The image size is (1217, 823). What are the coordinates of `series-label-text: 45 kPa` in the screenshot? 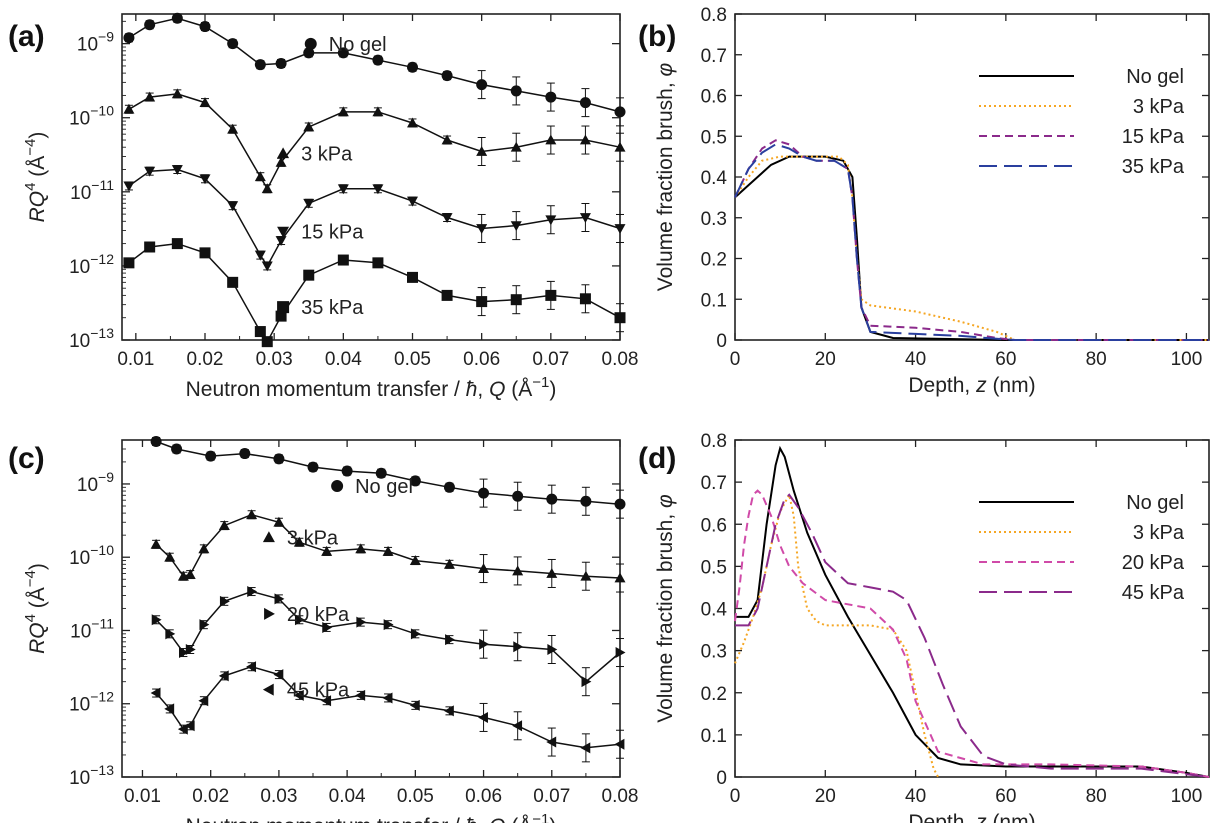 It's located at (318, 691).